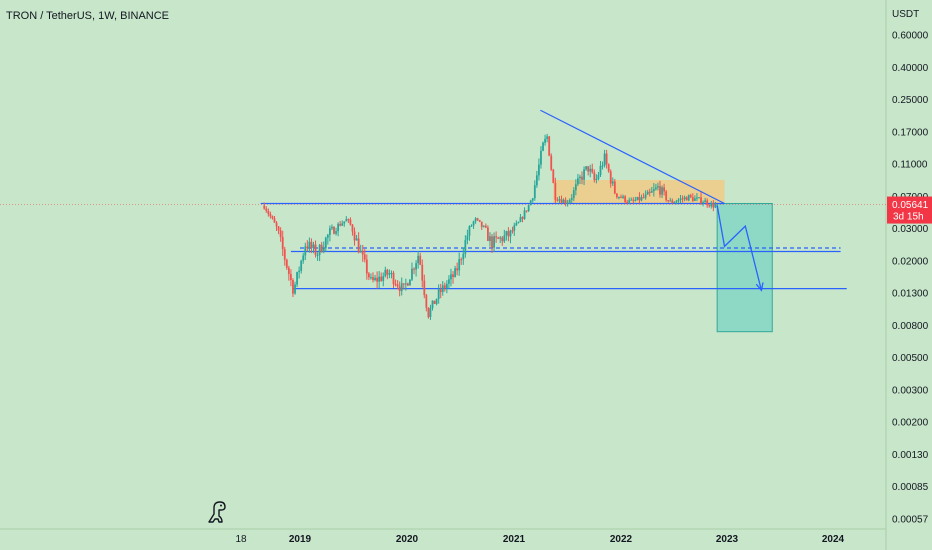 The width and height of the screenshot is (932, 550). I want to click on y-tick-label: 0.00500, so click(910, 358).